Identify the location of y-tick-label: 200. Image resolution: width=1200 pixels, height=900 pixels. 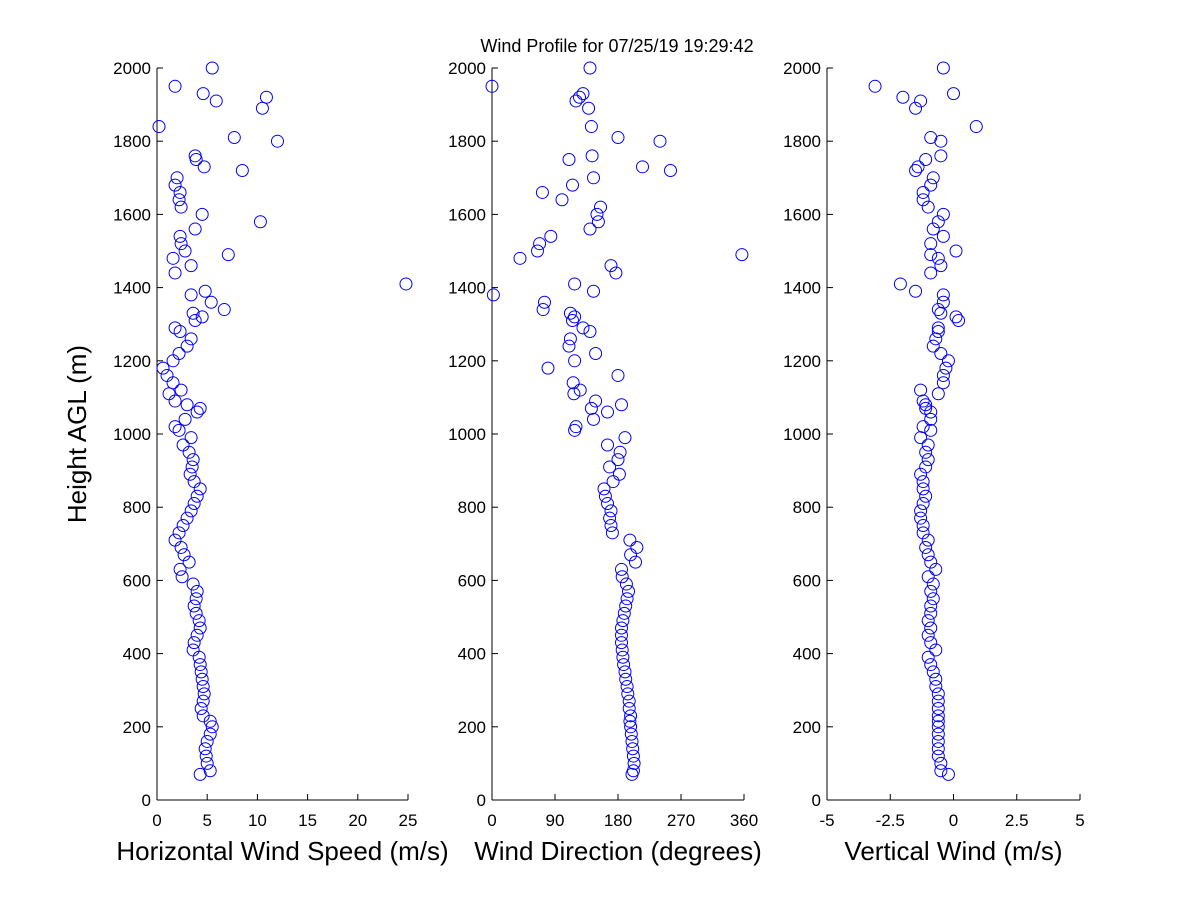
(472, 727).